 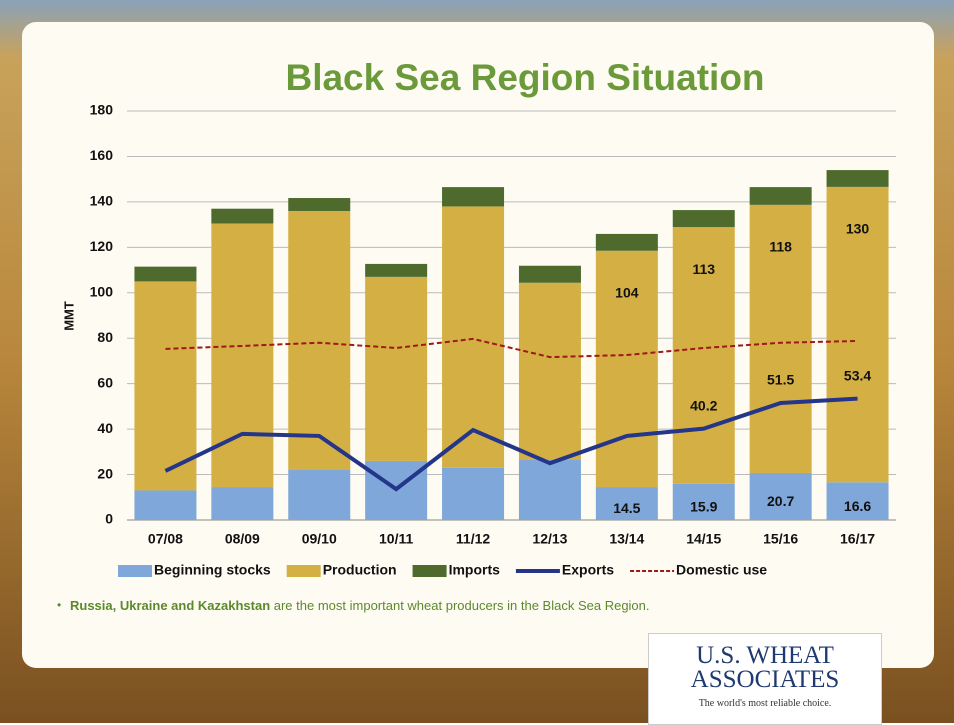 I want to click on y-tick-label: 80, so click(x=105, y=337).